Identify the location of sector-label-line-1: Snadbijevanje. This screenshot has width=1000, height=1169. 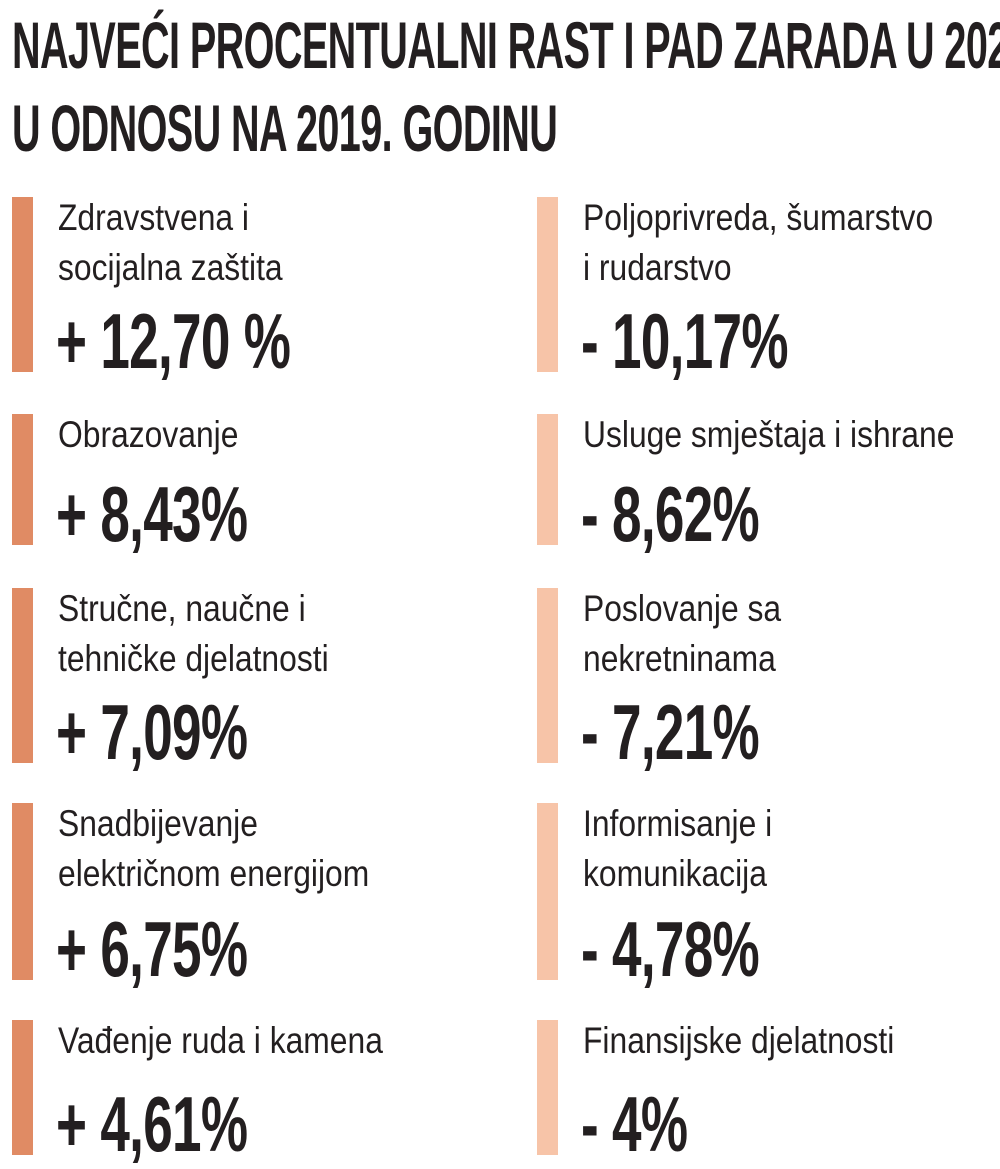
(158, 823).